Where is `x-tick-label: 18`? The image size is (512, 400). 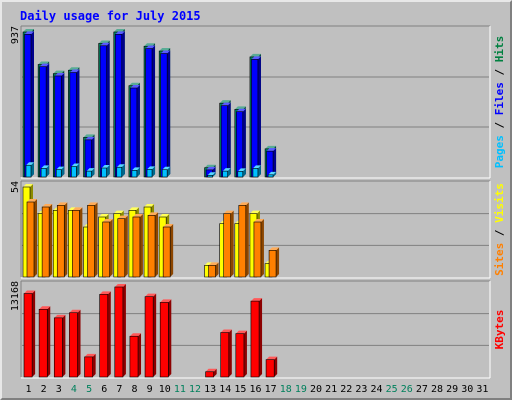
x-tick-label: 18 is located at coordinates (286, 389).